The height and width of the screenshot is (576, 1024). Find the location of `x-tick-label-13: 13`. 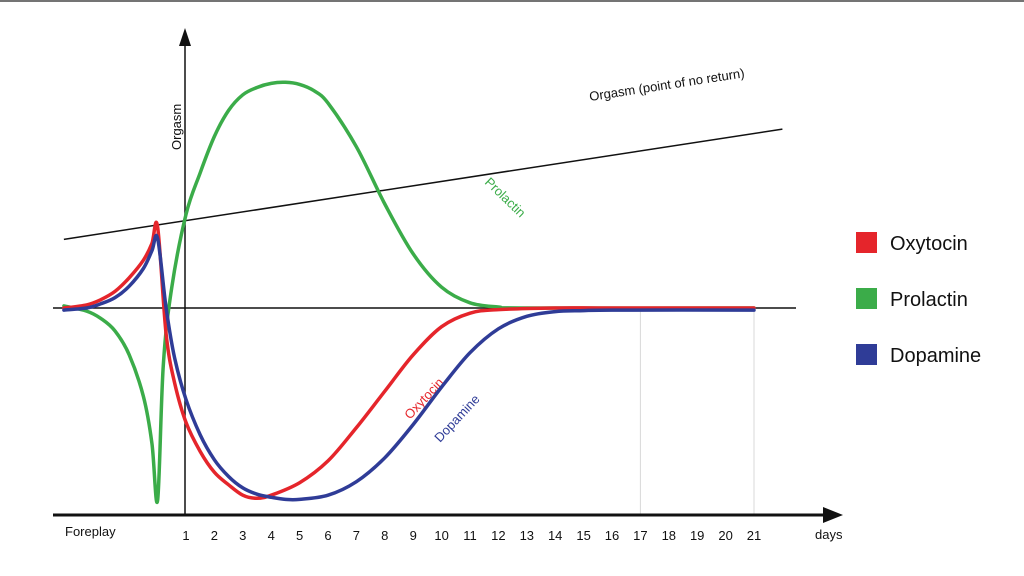

x-tick-label-13: 13 is located at coordinates (527, 535).